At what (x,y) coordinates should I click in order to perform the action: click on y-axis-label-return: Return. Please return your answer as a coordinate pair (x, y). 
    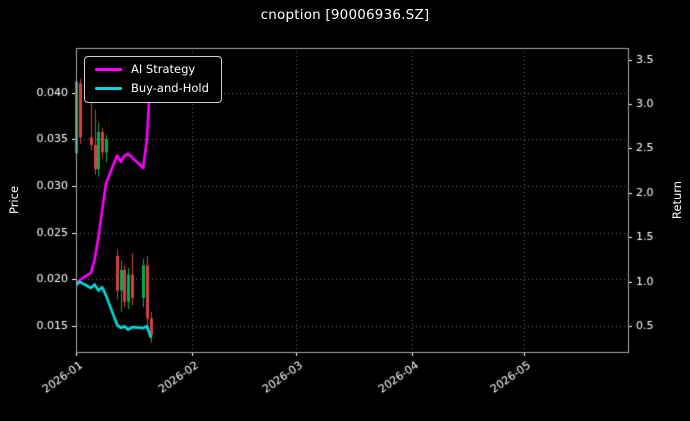
    Looking at the image, I should click on (677, 200).